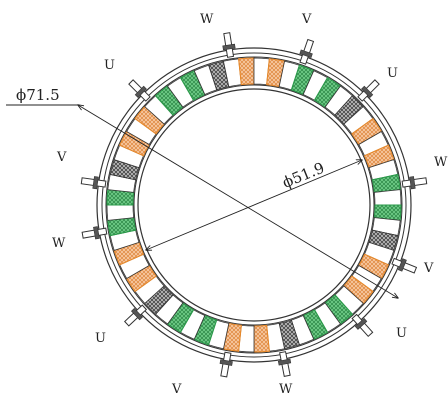 This screenshot has height=399, width=448. I want to click on phase-label-upper-left-u: U, so click(109, 65).